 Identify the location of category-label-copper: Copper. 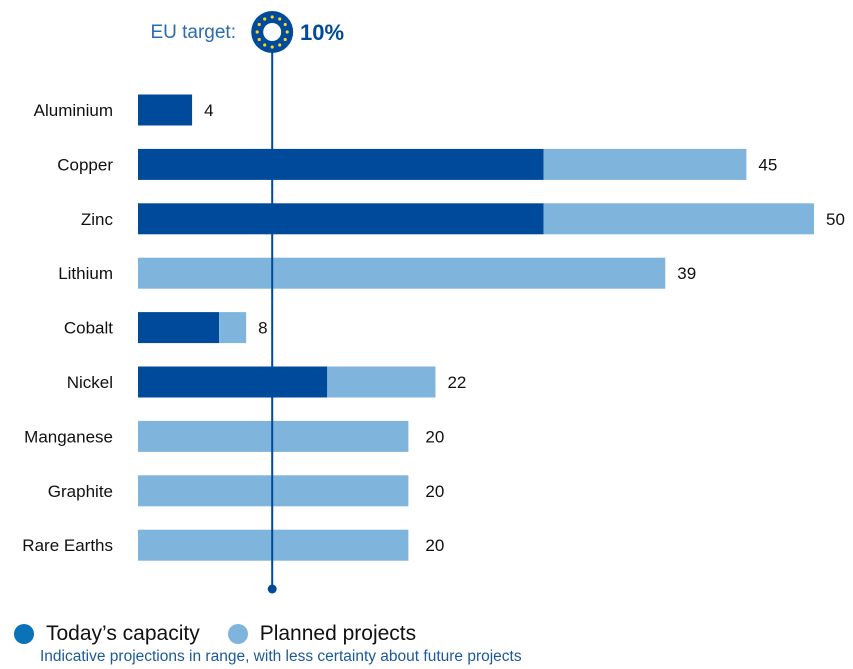
(85, 164).